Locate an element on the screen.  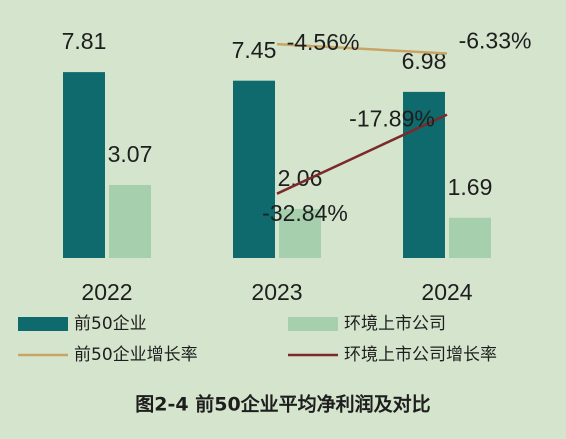
data-label: -32.84% is located at coordinates (305, 213).